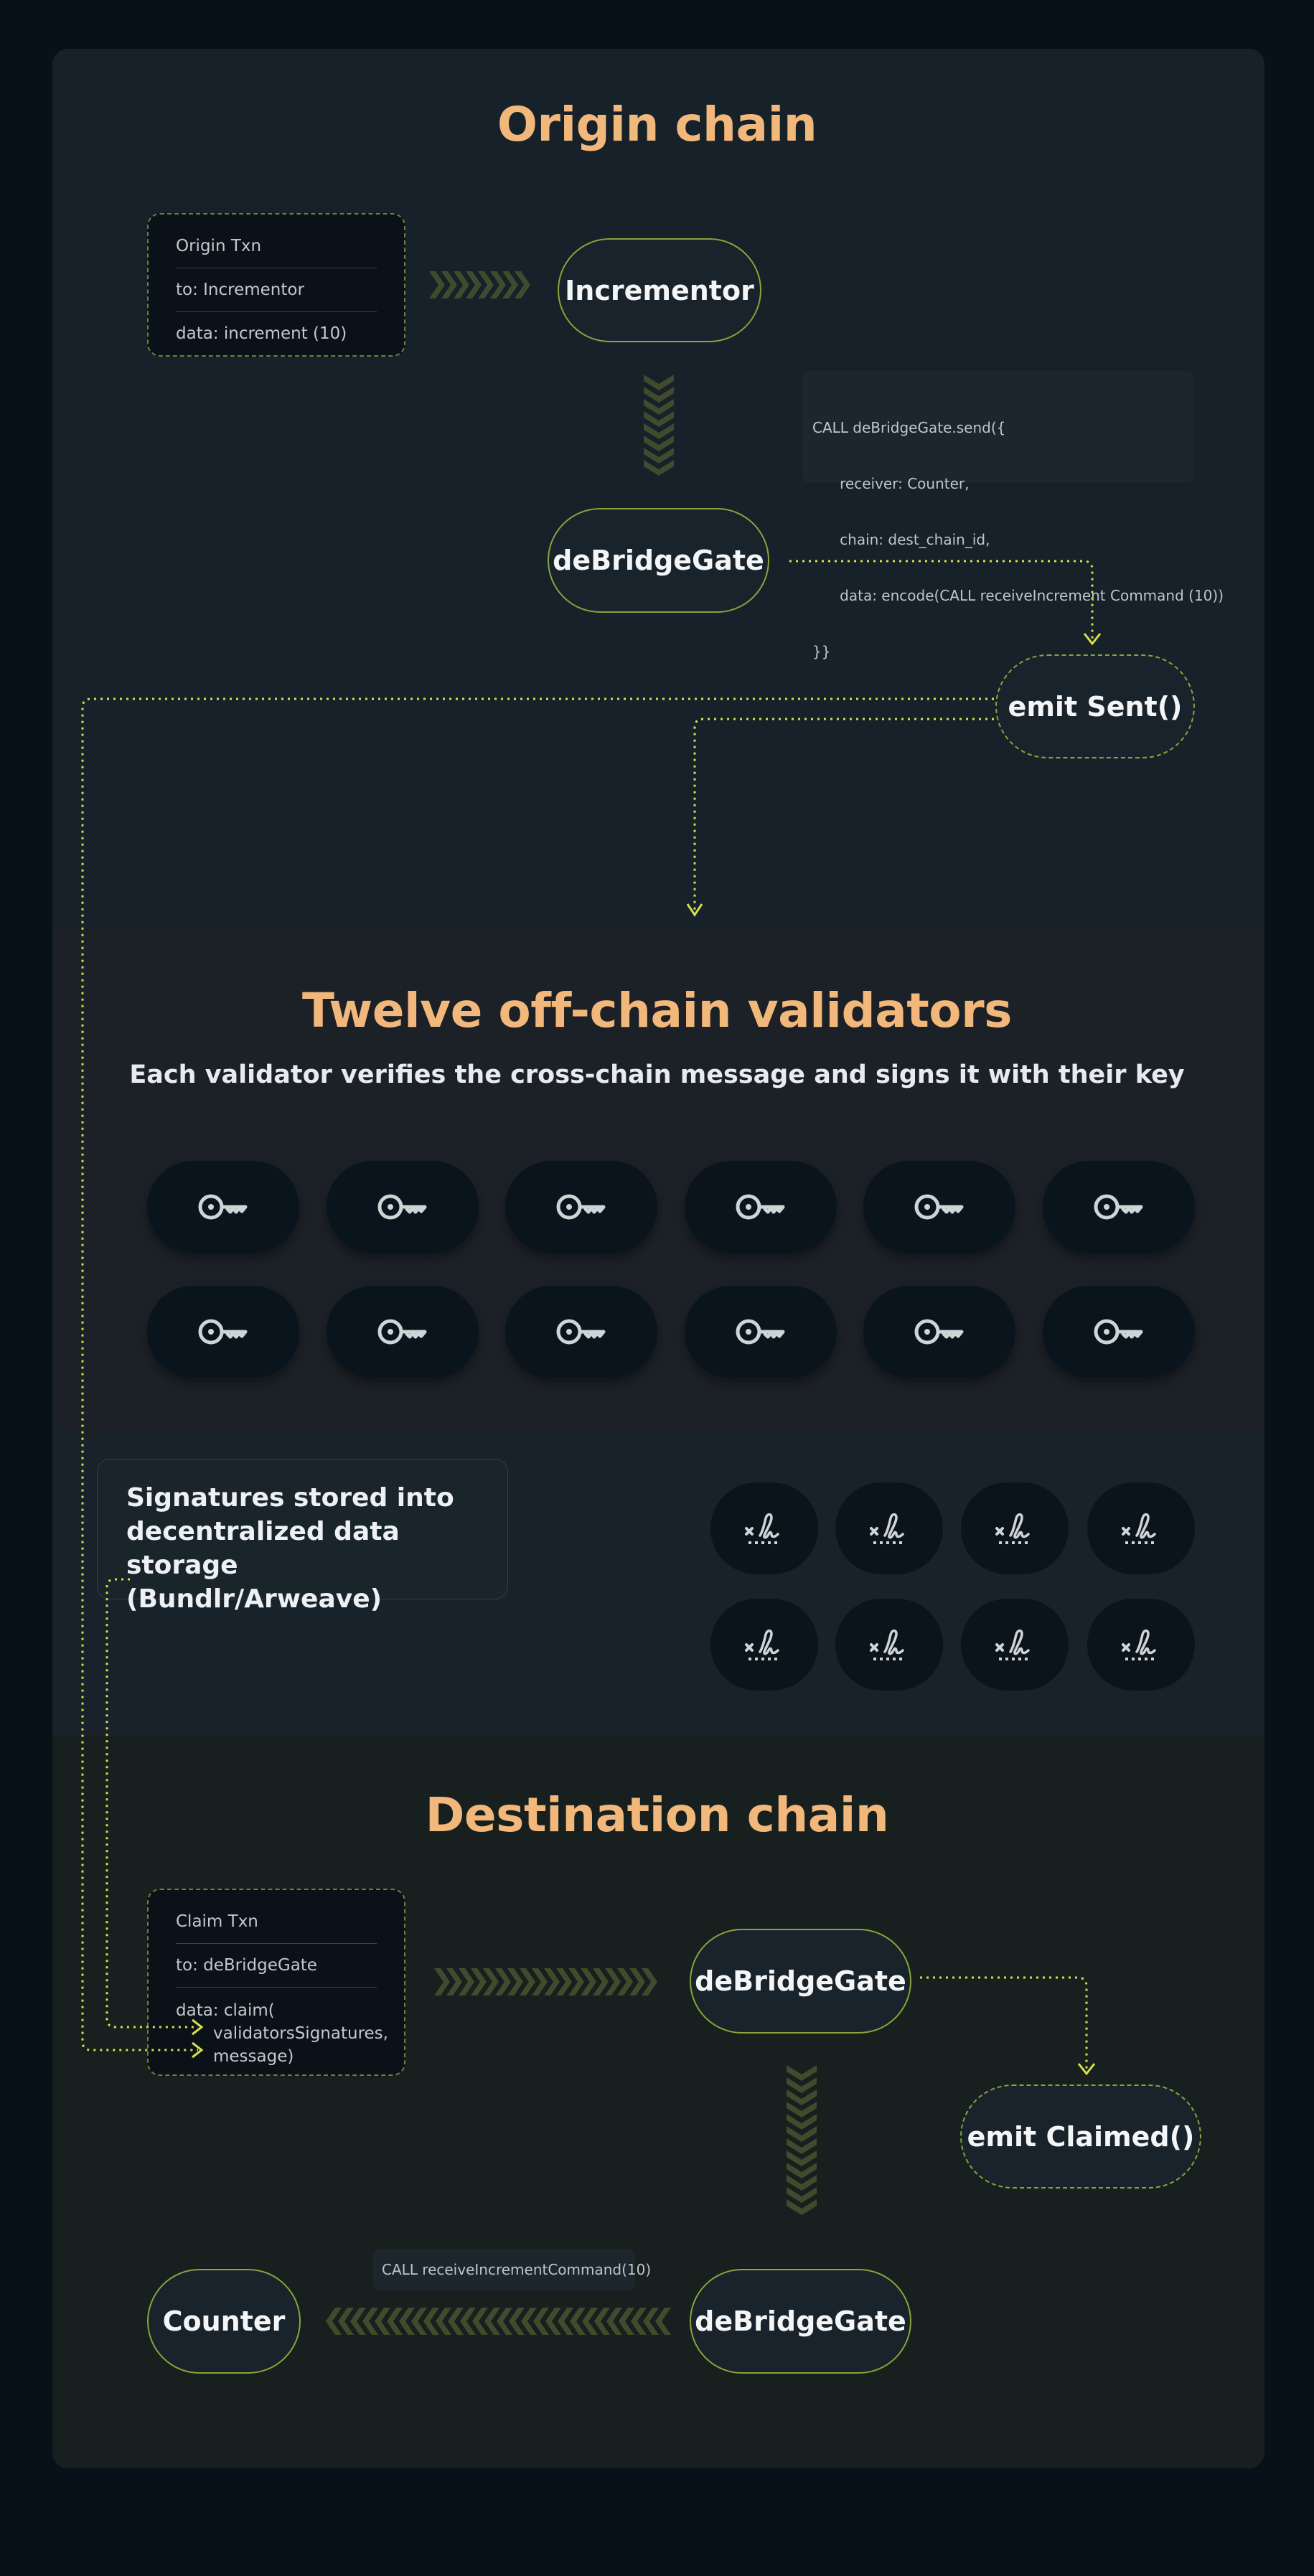  I want to click on arrow-head-signatures, so click(198, 2027).